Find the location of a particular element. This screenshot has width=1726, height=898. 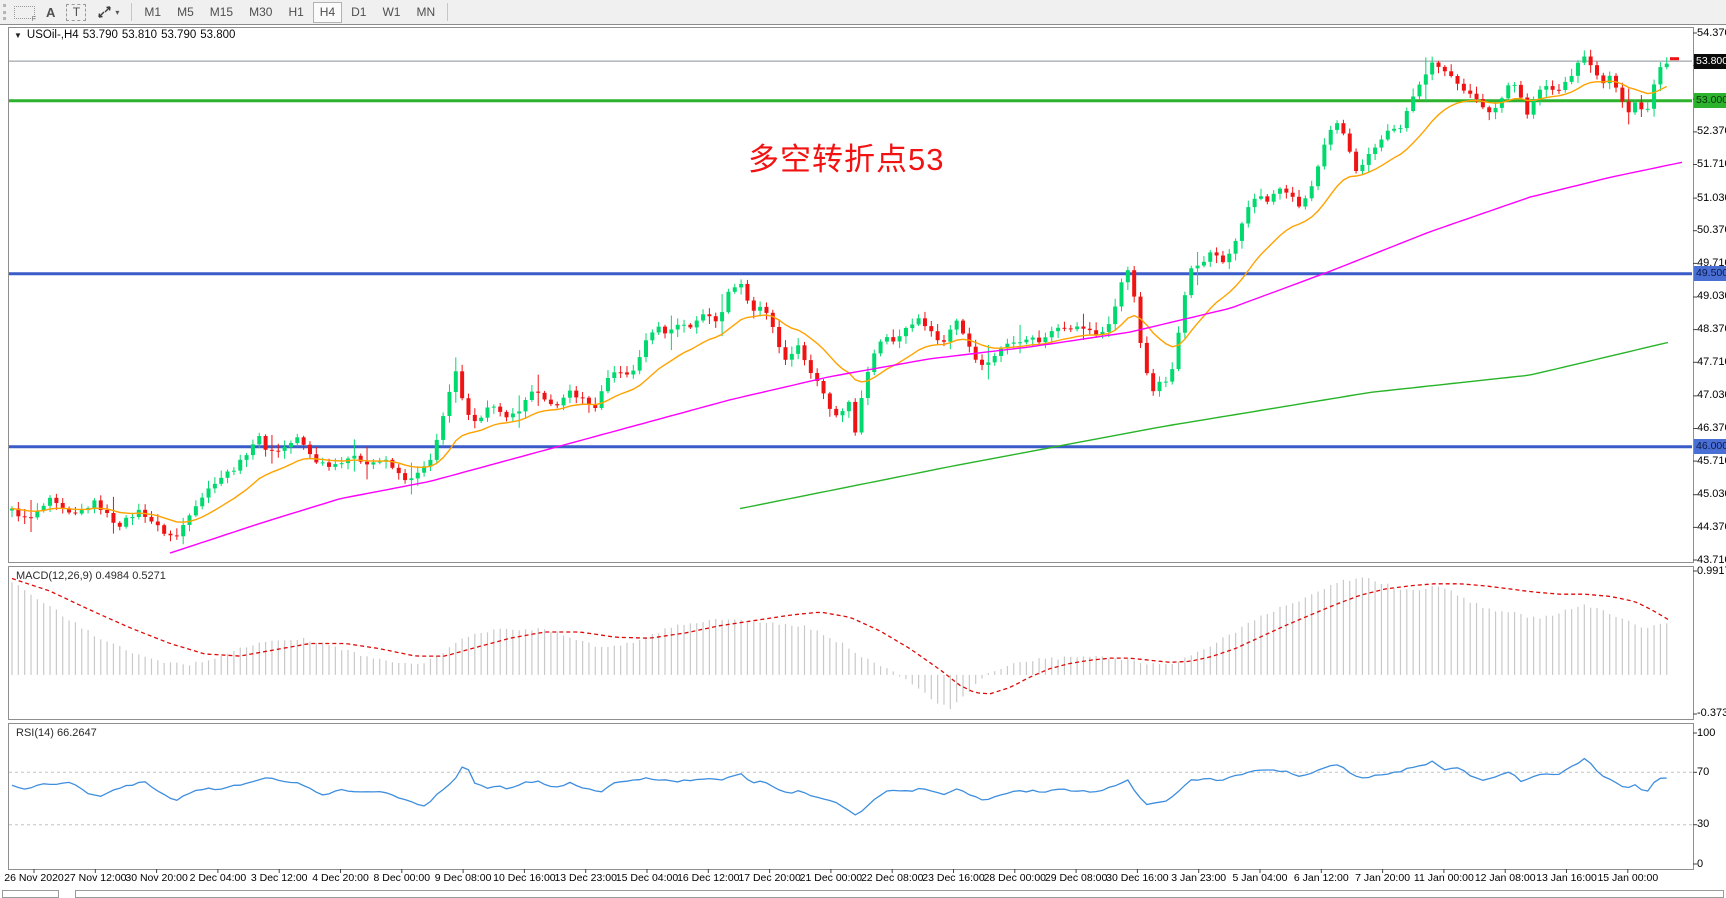

price-tick-45.710: 45.710 is located at coordinates (1711, 460).